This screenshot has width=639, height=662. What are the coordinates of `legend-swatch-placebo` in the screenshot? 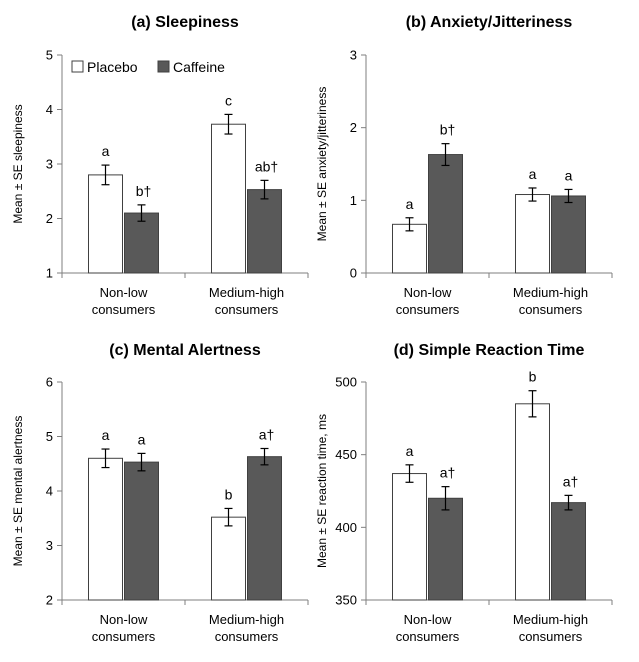 It's located at (77, 66).